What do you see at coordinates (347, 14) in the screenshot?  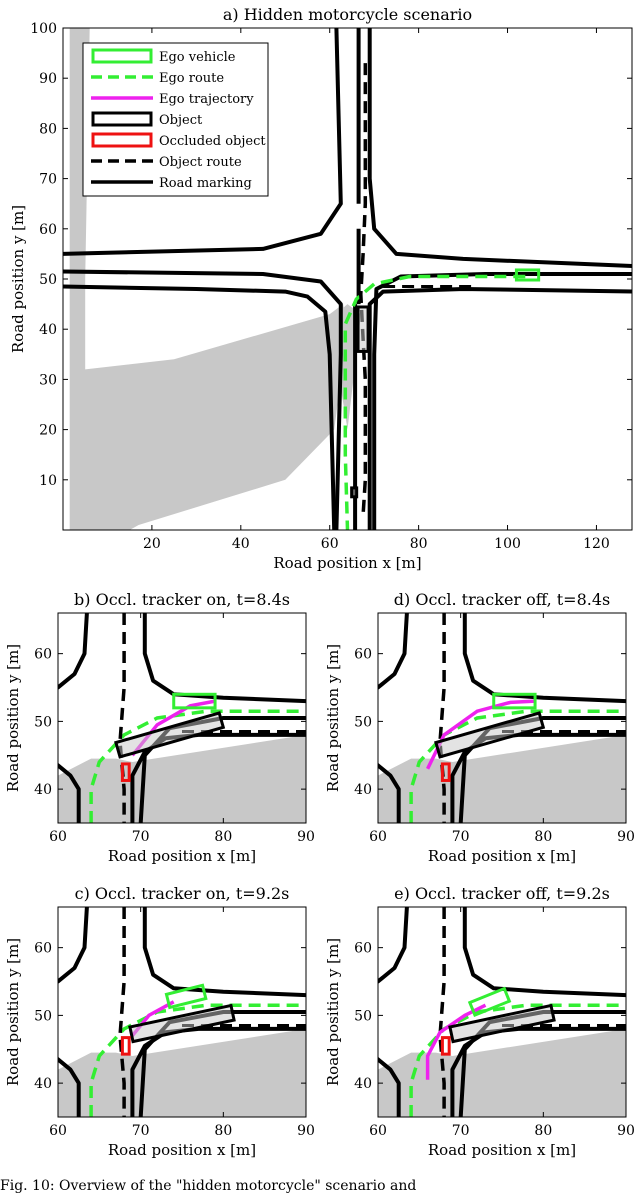 I see `chart-title: a) Hidden motorcycle scenario` at bounding box center [347, 14].